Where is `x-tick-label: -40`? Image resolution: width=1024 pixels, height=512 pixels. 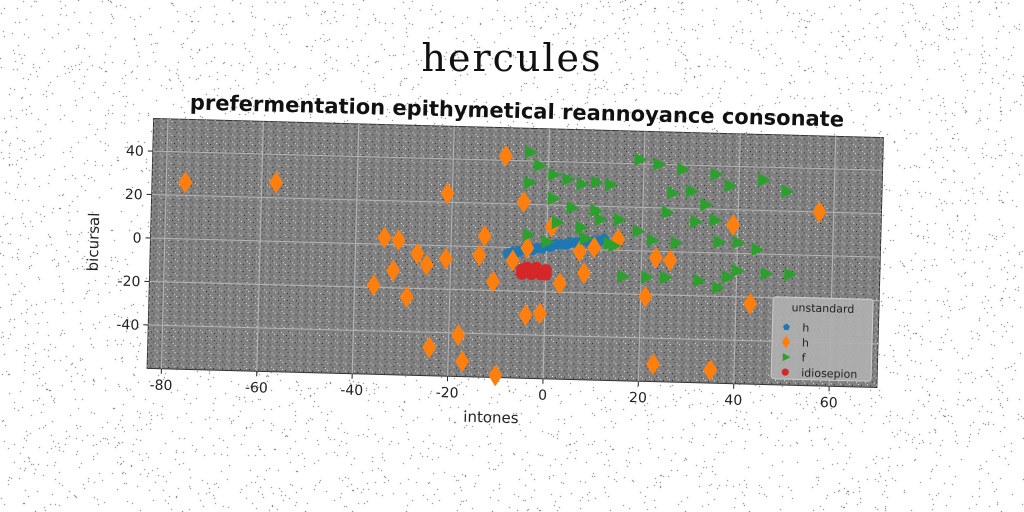
x-tick-label: -40 is located at coordinates (351, 390).